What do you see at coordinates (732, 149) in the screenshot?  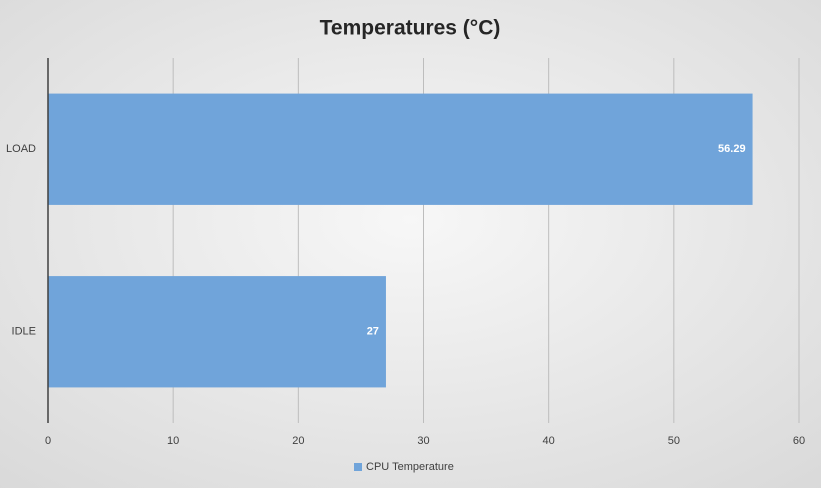 I see `data-label: 56.29` at bounding box center [732, 149].